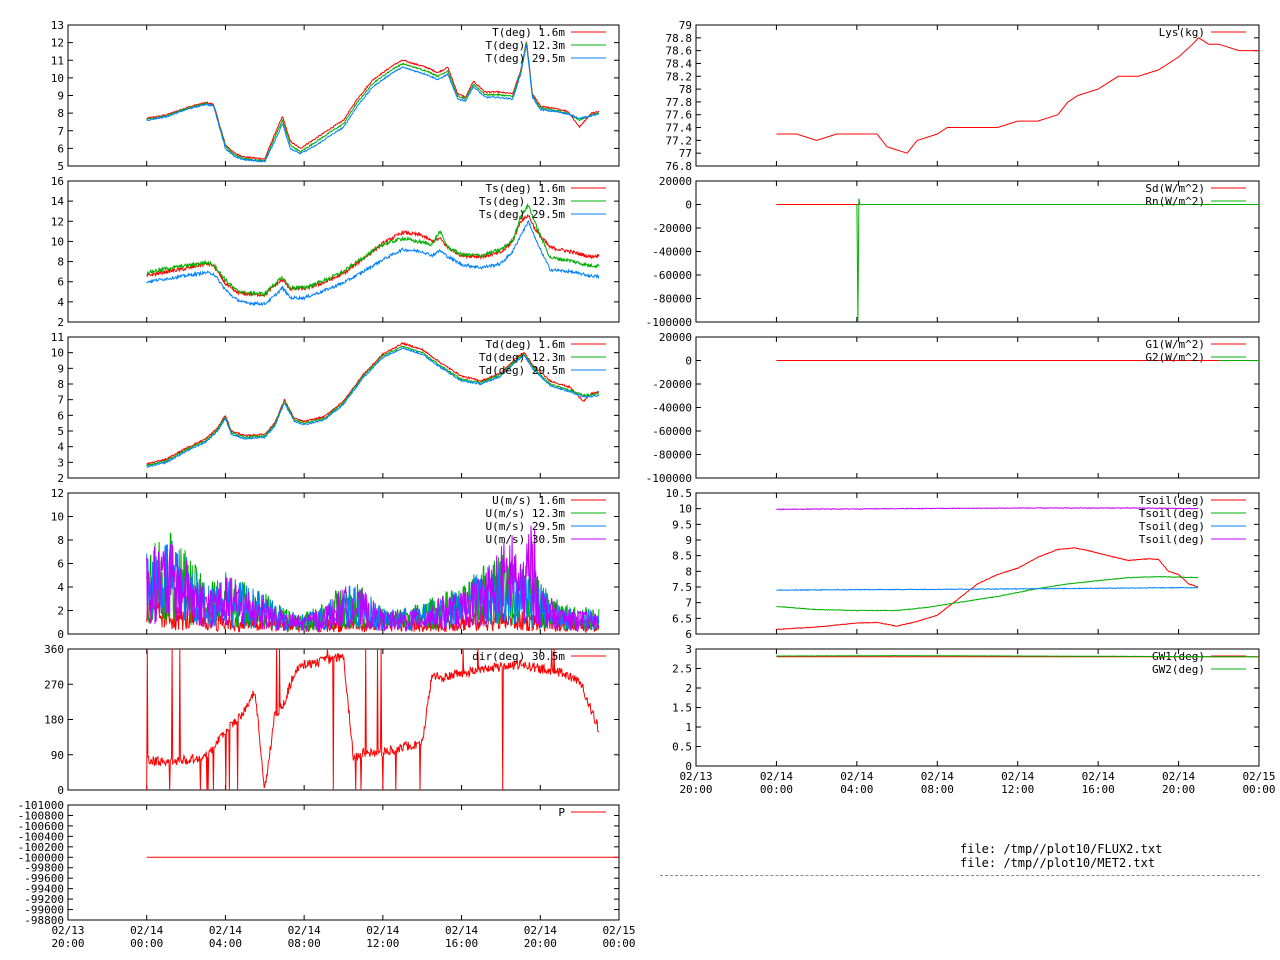 This screenshot has height=960, width=1280. What do you see at coordinates (522, 214) in the screenshot?
I see `legend-label: Ts(deg) 29.5m` at bounding box center [522, 214].